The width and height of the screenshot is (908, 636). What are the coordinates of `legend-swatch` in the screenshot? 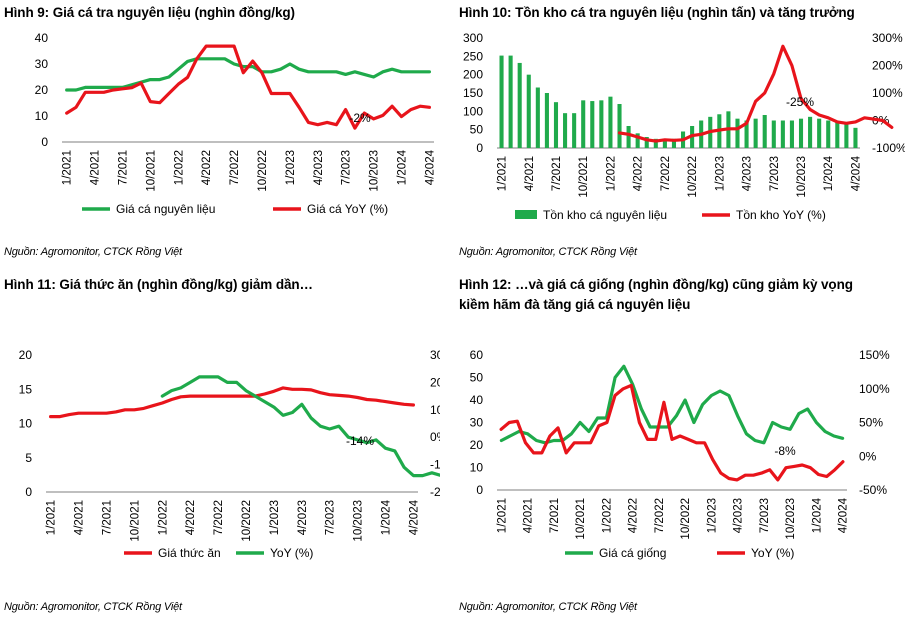 It's located at (526, 214).